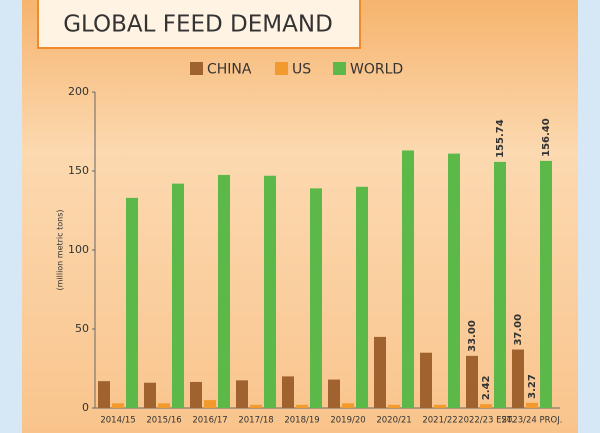  What do you see at coordinates (376, 70) in the screenshot?
I see `legend-label: WORLD` at bounding box center [376, 70].